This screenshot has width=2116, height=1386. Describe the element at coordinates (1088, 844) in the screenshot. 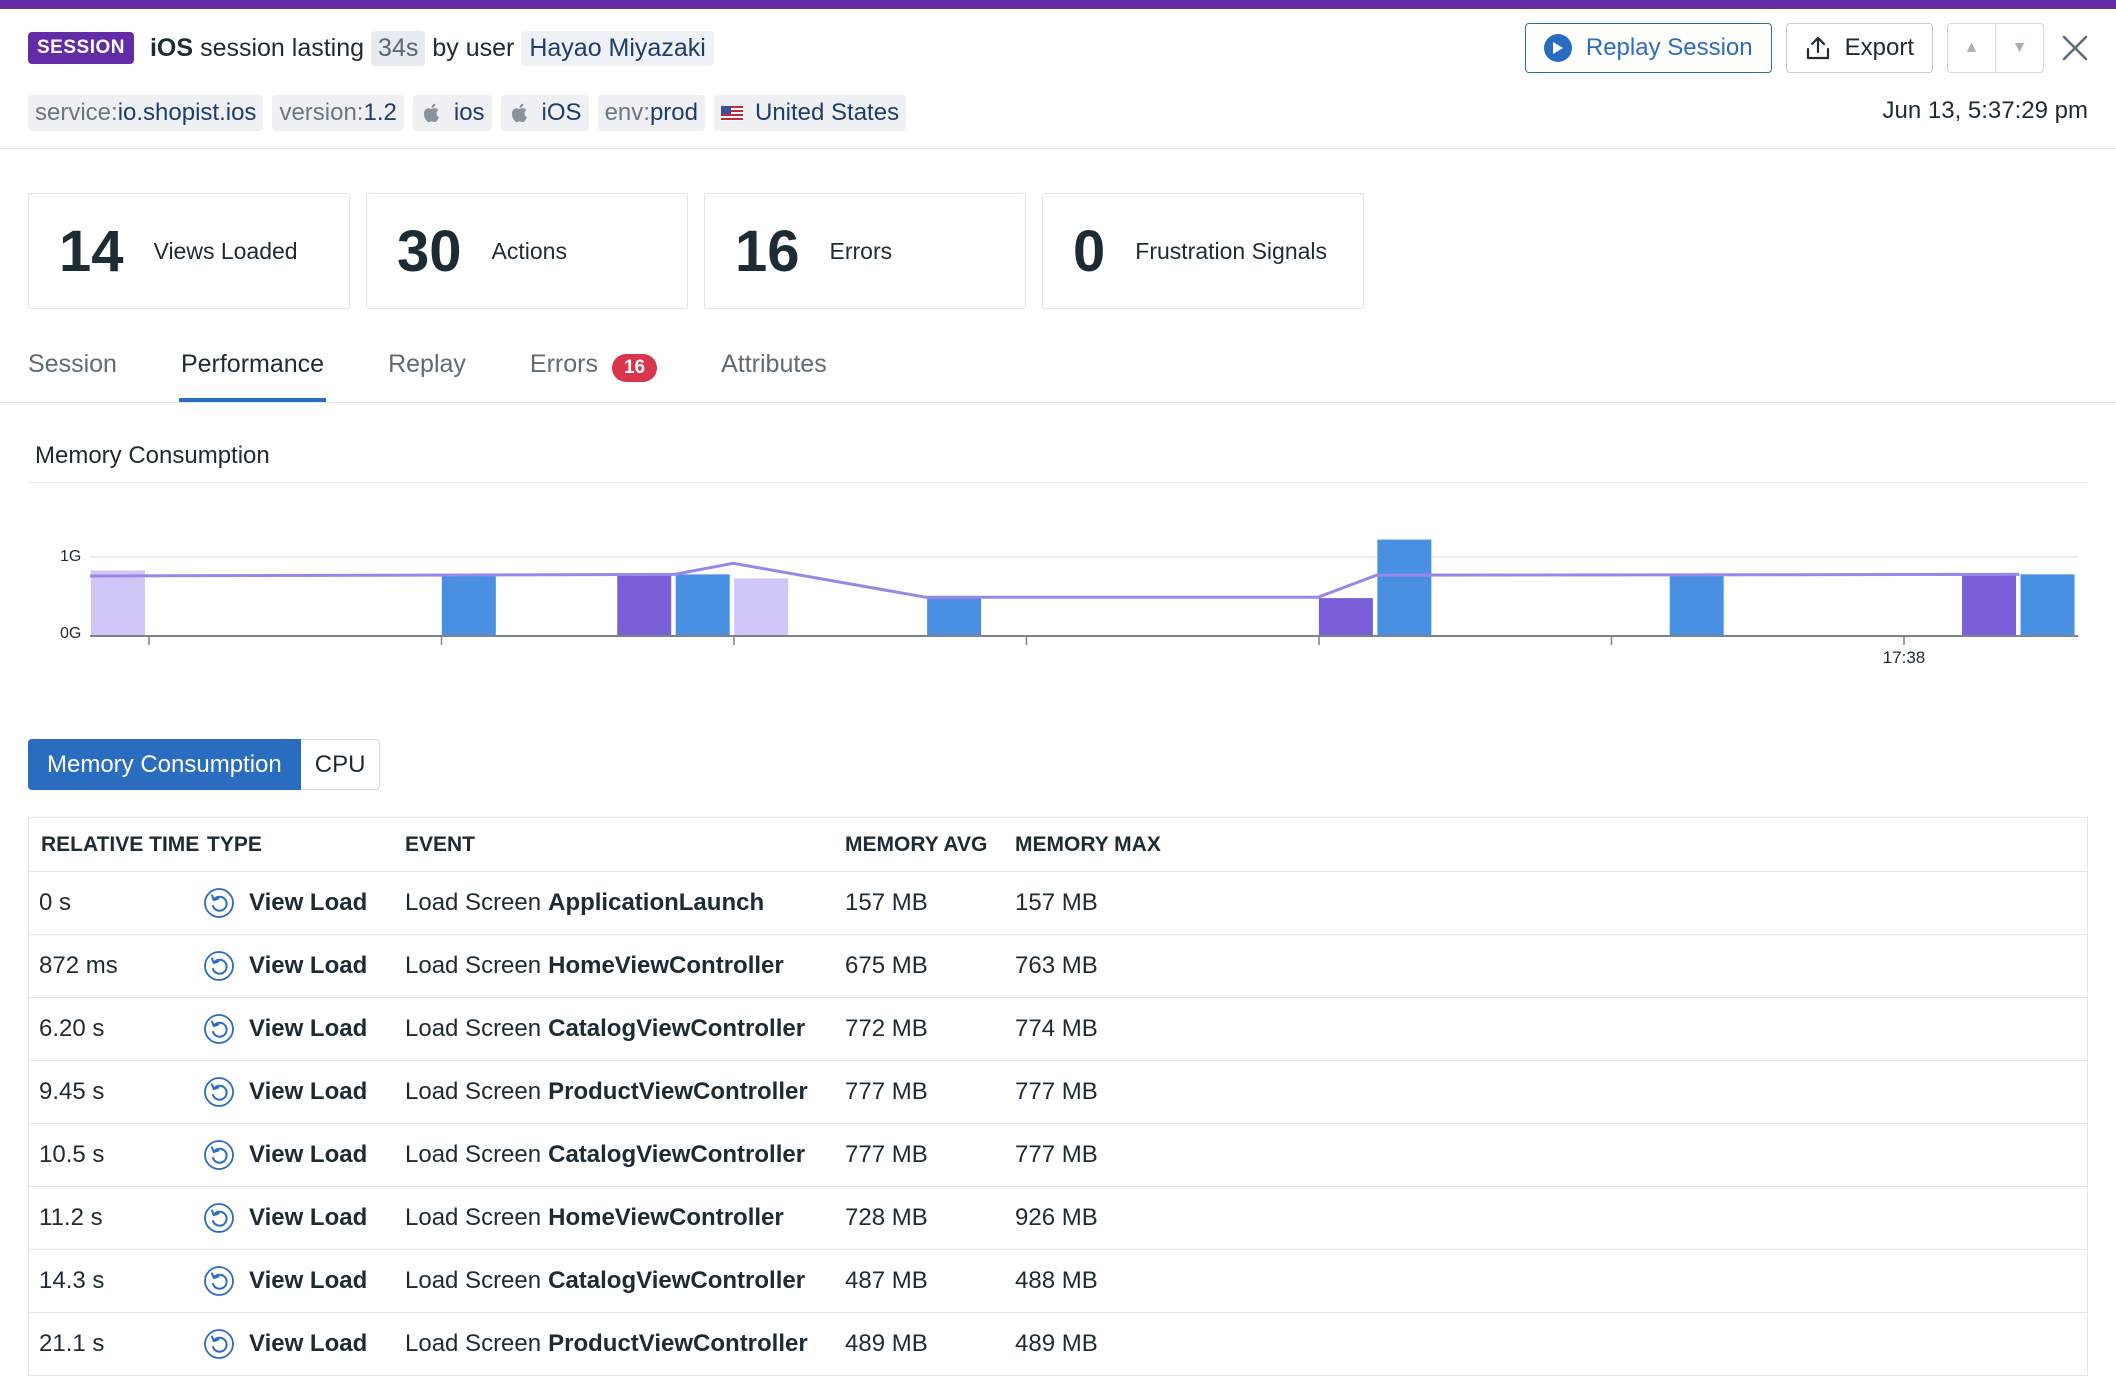

I see `header-memory-max: MEMORY MAX` at that location.